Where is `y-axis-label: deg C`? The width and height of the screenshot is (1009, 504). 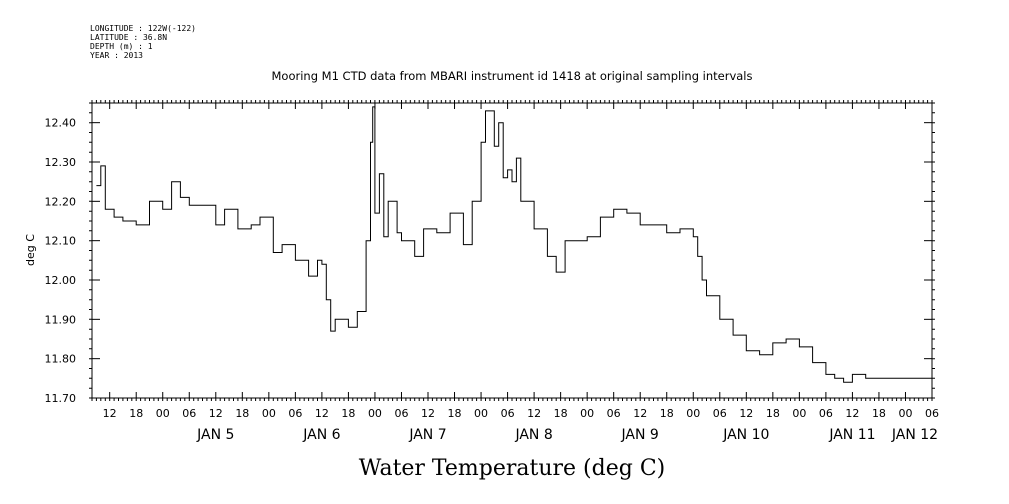
y-axis-label: deg C is located at coordinates (30, 250).